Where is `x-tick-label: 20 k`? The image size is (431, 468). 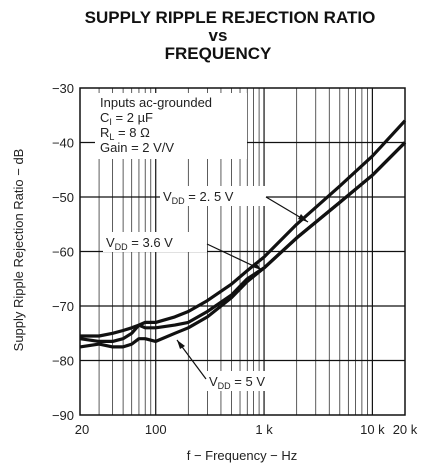 x-tick-label: 20 k is located at coordinates (405, 429).